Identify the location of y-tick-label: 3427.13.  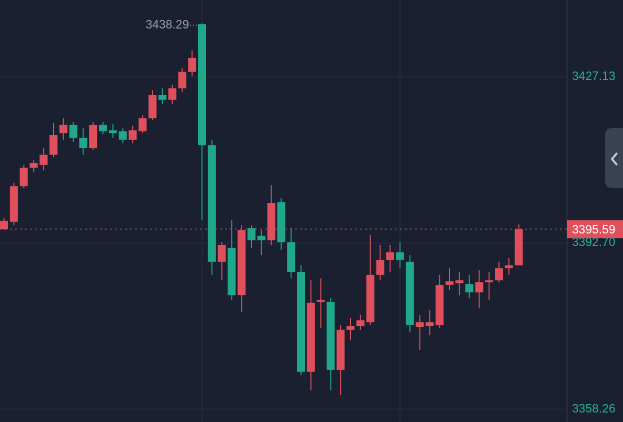
(594, 76).